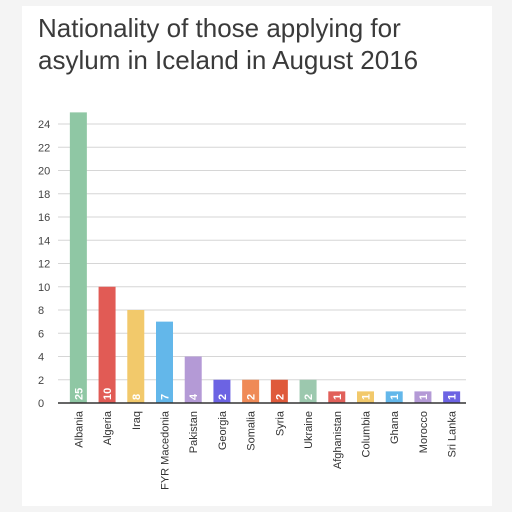  What do you see at coordinates (194, 396) in the screenshot?
I see `data-label: 4` at bounding box center [194, 396].